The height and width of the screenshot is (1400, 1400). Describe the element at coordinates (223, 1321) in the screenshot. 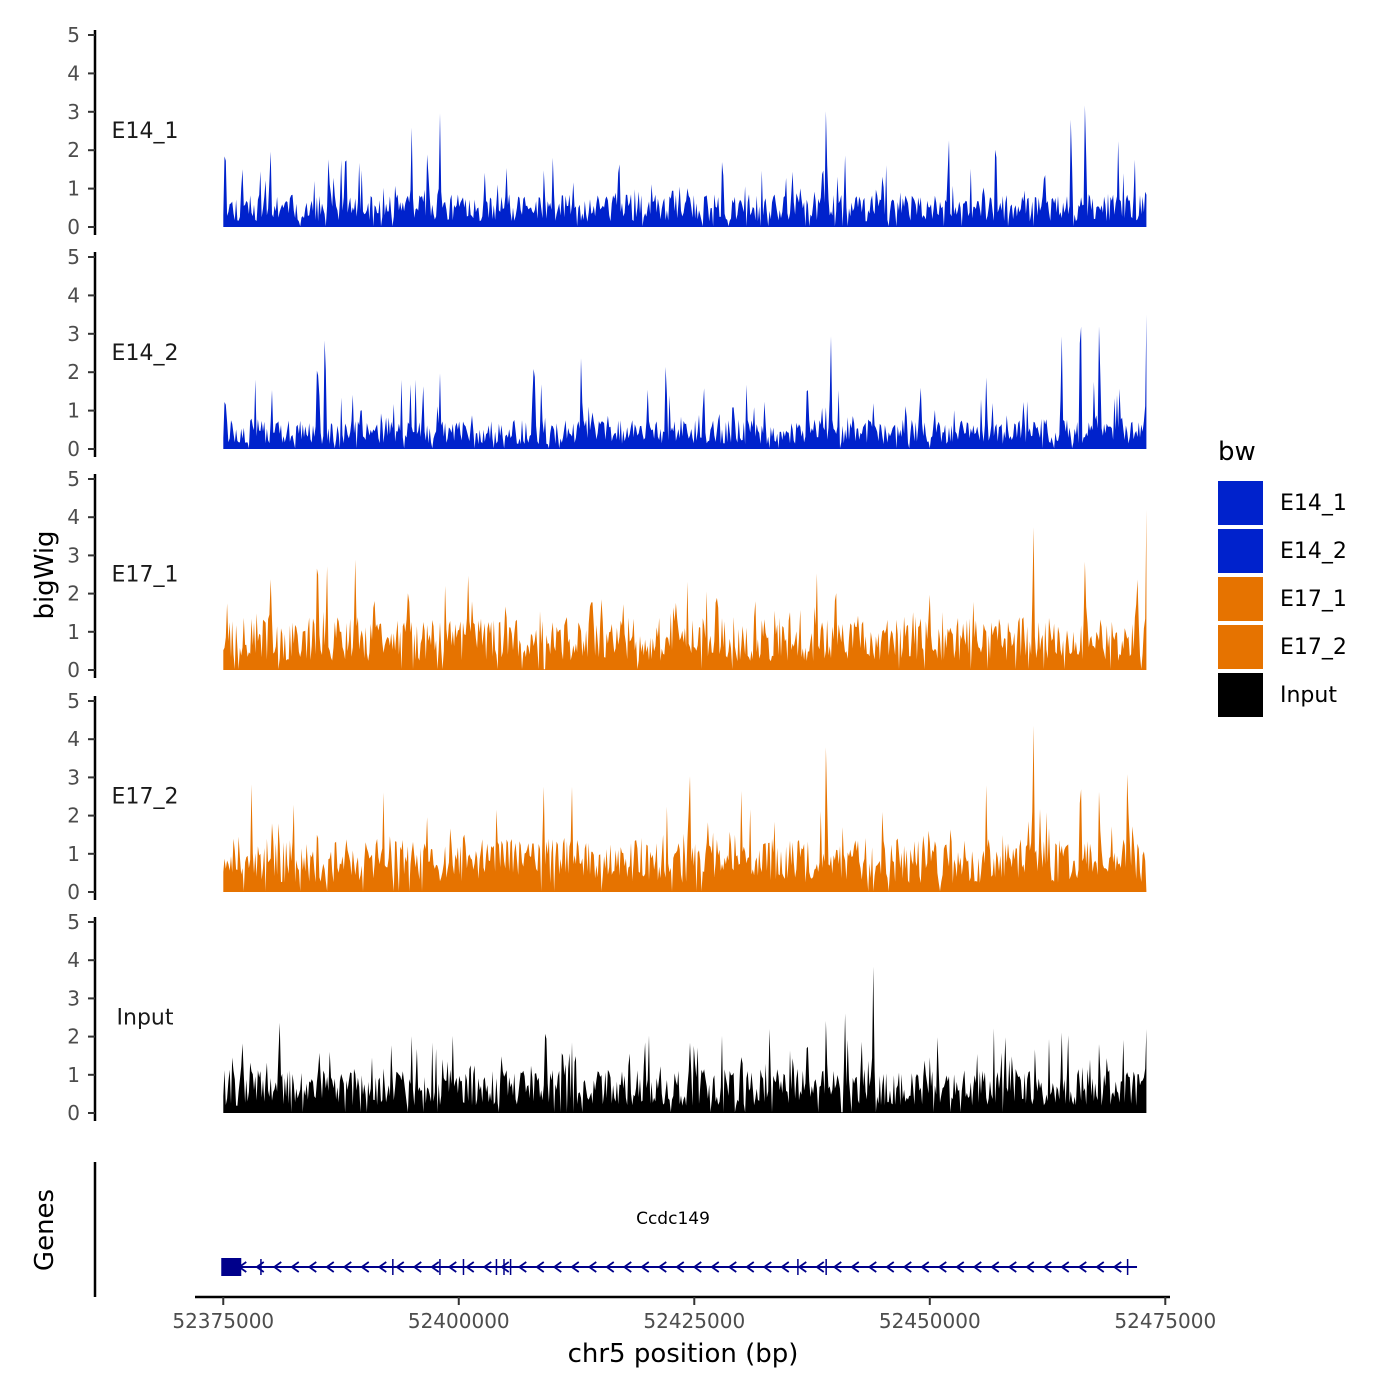

I see `x-tick-label: 52375000` at that location.